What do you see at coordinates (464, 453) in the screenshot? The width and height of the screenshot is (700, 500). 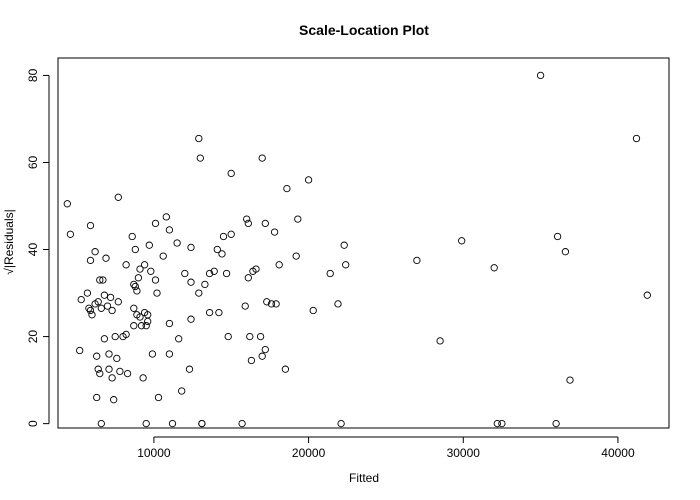 I see `x-tick-label: 30000` at bounding box center [464, 453].